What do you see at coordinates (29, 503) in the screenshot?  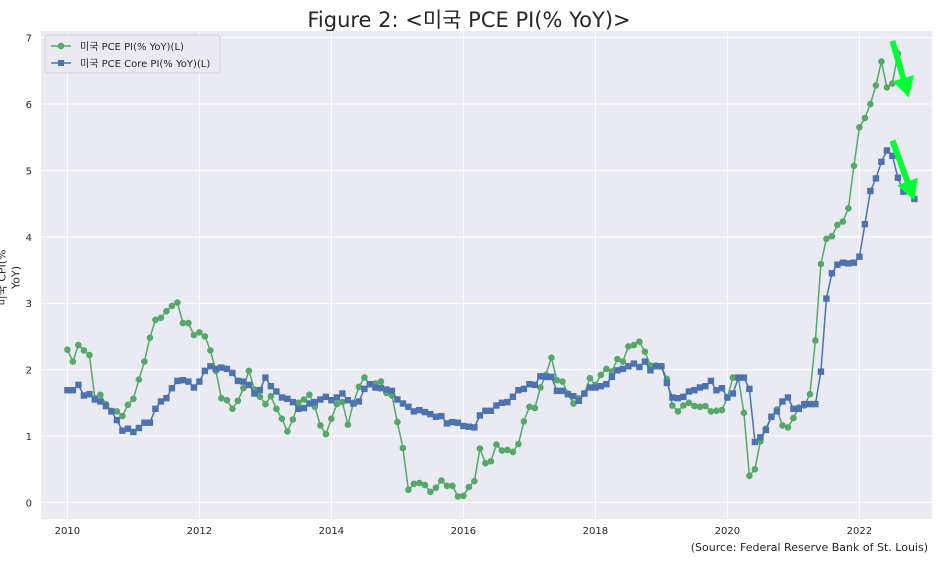 I see `y-tick-label: 0` at bounding box center [29, 503].